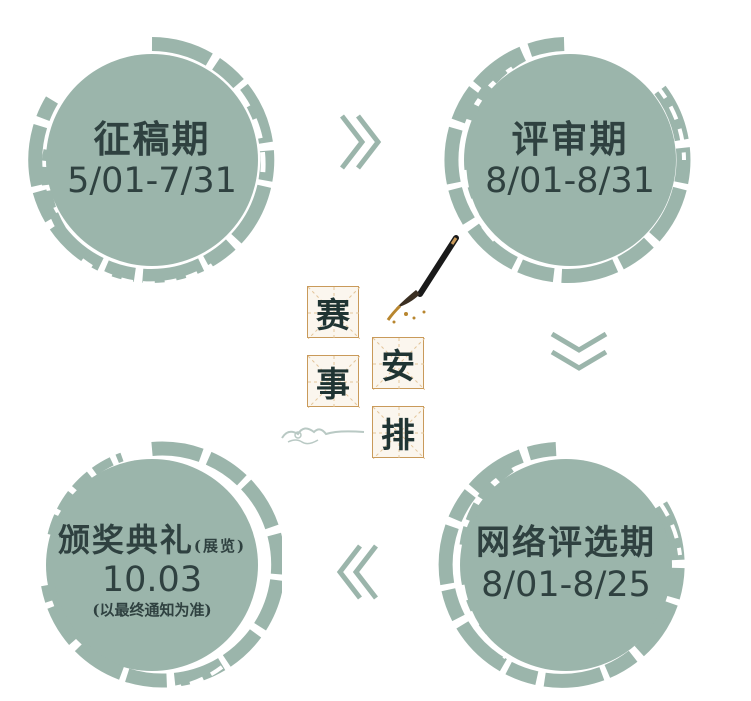  What do you see at coordinates (566, 543) in the screenshot?
I see `phase-title: 网络评选期` at bounding box center [566, 543].